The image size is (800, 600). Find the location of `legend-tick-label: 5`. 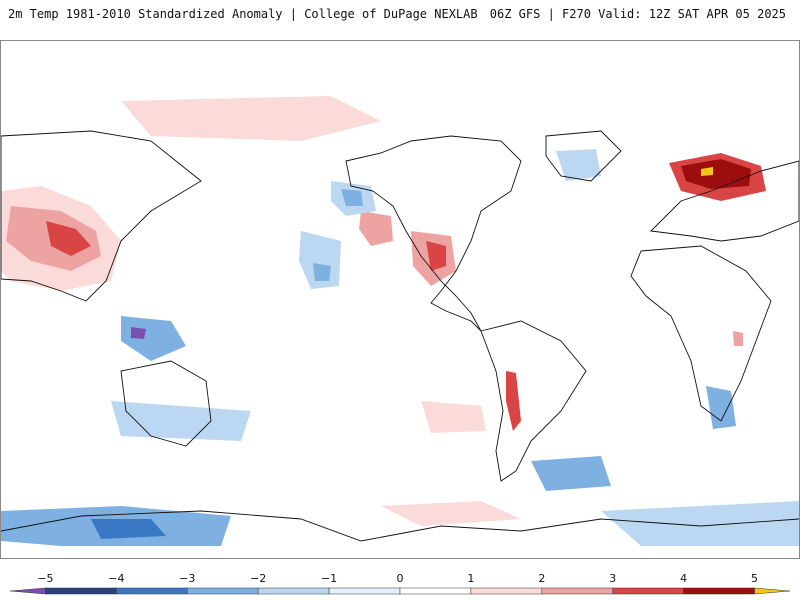

legend-tick-label: 5 is located at coordinates (754, 578).